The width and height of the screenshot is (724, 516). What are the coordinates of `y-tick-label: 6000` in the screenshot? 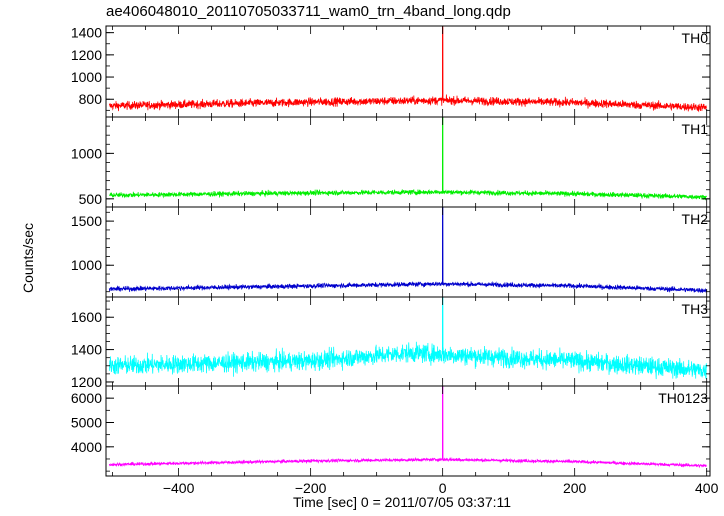 It's located at (86, 398).